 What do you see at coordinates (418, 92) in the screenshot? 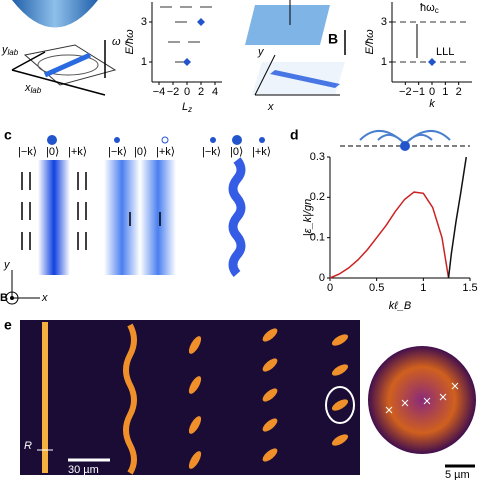
I see `x-tick-label: −1` at bounding box center [418, 92].